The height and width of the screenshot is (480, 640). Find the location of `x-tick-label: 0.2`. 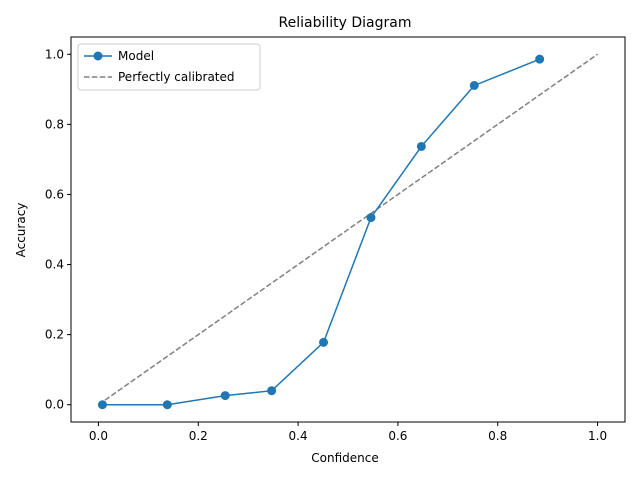

x-tick-label: 0.2 is located at coordinates (198, 436).